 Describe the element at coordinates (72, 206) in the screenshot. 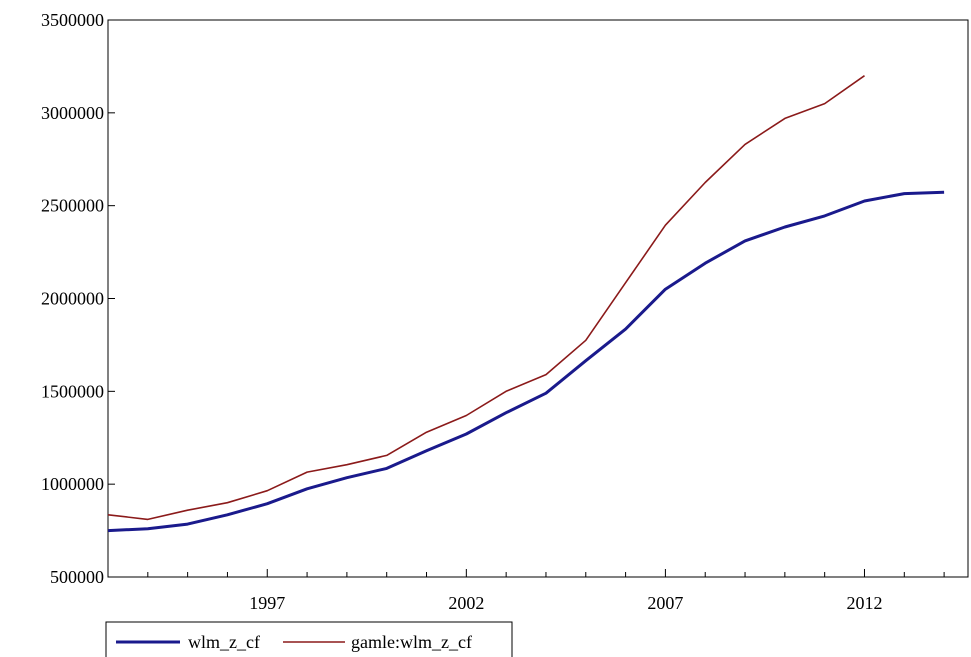

I see `y-tick-label: 2500000` at that location.